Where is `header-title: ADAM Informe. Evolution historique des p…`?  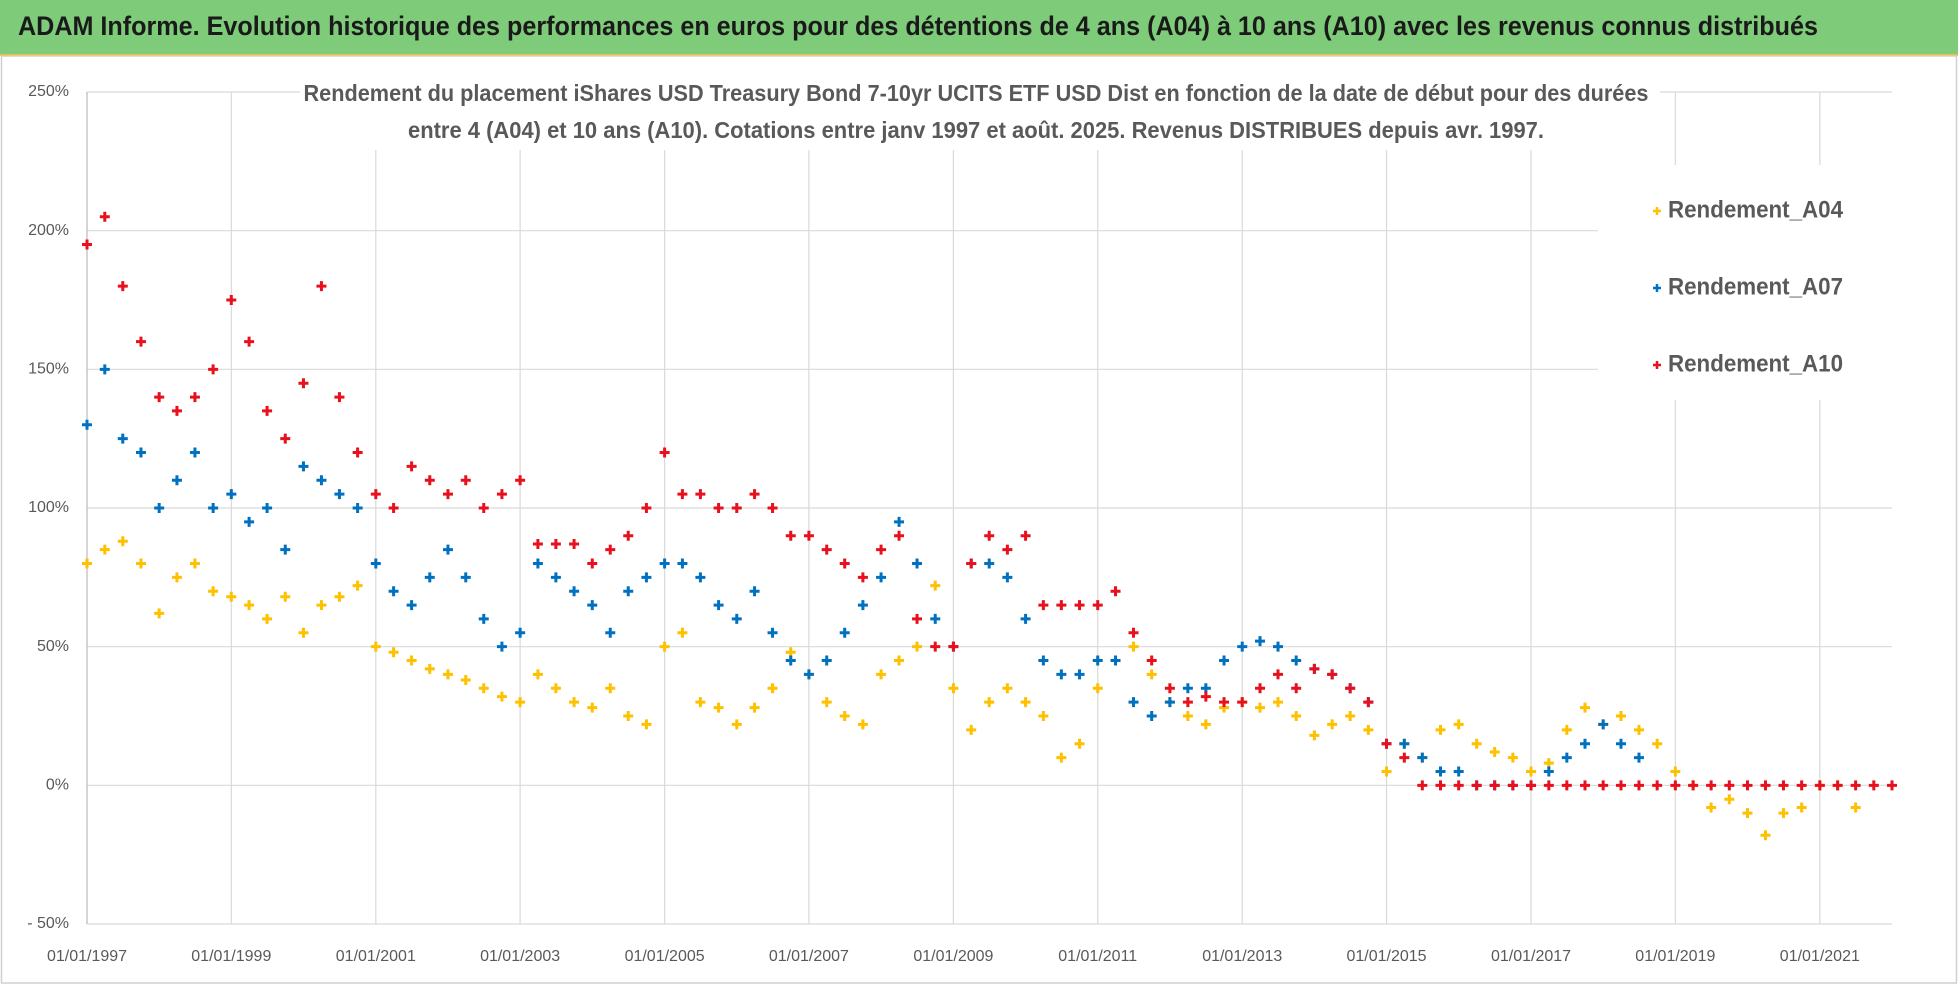
header-title: ADAM Informe. Evolution historique des p… is located at coordinates (918, 26).